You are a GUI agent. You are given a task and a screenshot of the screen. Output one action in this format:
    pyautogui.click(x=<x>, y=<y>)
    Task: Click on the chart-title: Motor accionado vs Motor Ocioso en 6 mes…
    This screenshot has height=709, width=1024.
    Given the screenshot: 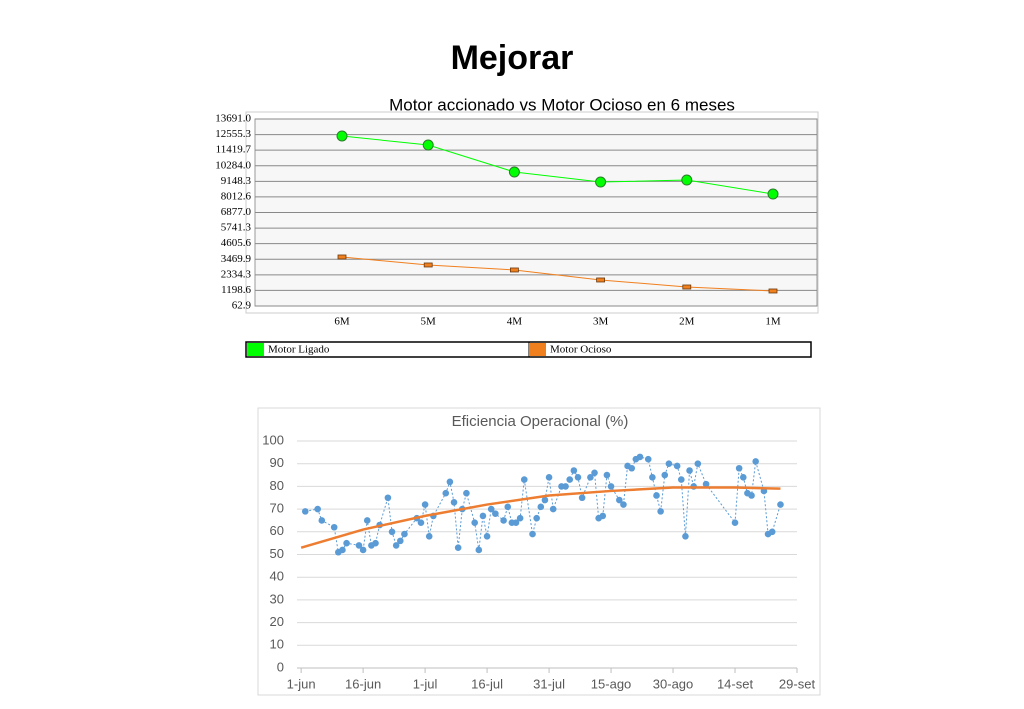 What is the action you would take?
    pyautogui.click(x=562, y=104)
    